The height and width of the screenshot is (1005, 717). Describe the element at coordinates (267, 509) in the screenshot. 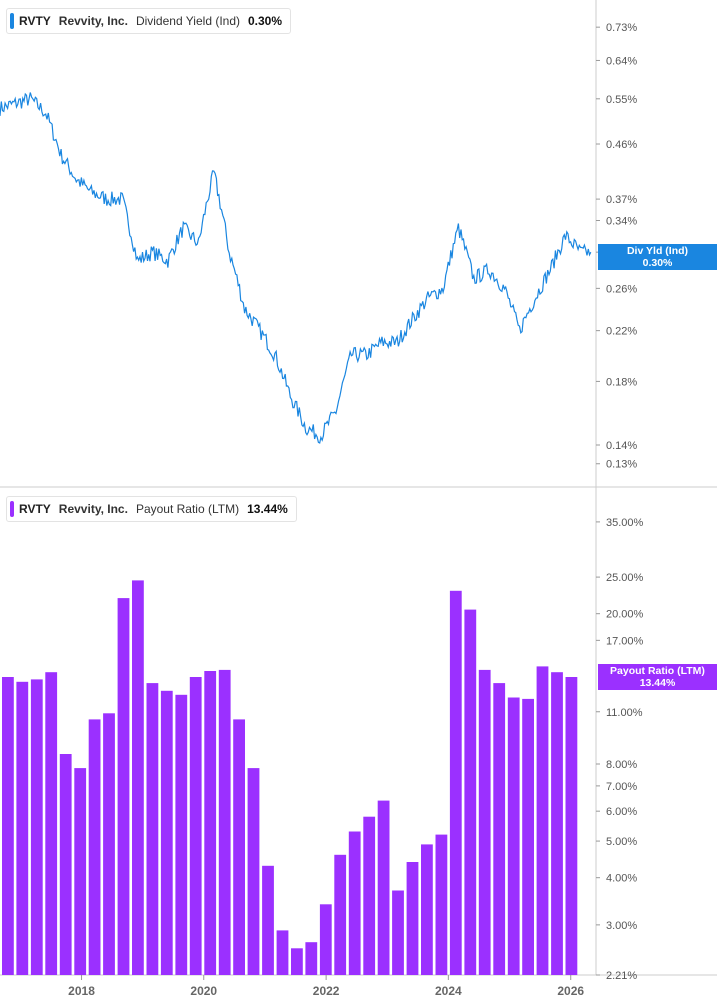

I see `bottom-legend-value: 13.44%` at that location.